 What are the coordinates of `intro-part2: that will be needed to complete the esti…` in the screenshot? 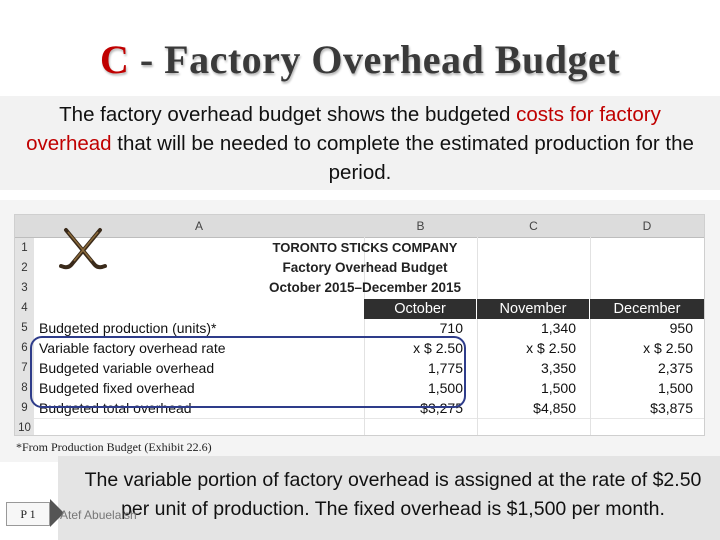 It's located at (402, 158).